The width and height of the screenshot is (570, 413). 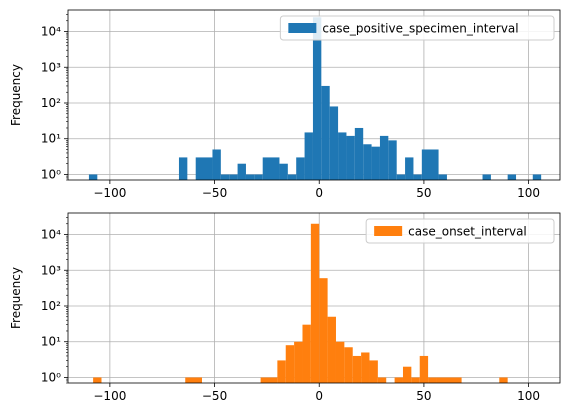 I want to click on legend: case_positive_specimen_interval, so click(x=417, y=28).